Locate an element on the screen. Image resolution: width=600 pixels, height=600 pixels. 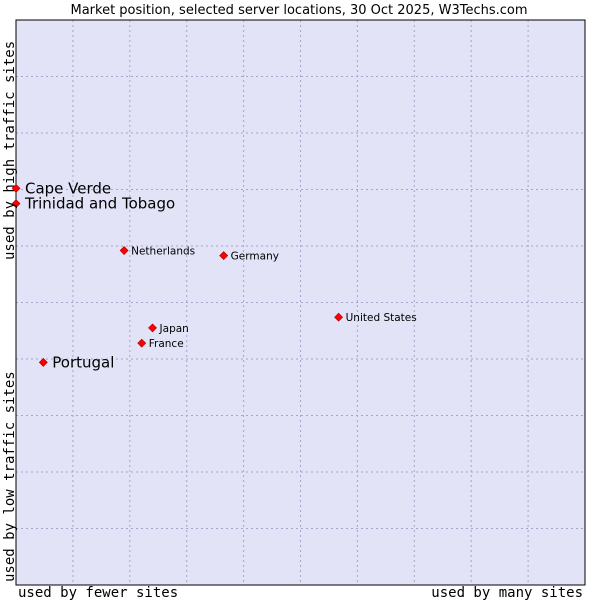
point-label-netherlands: Netherlands is located at coordinates (163, 252).